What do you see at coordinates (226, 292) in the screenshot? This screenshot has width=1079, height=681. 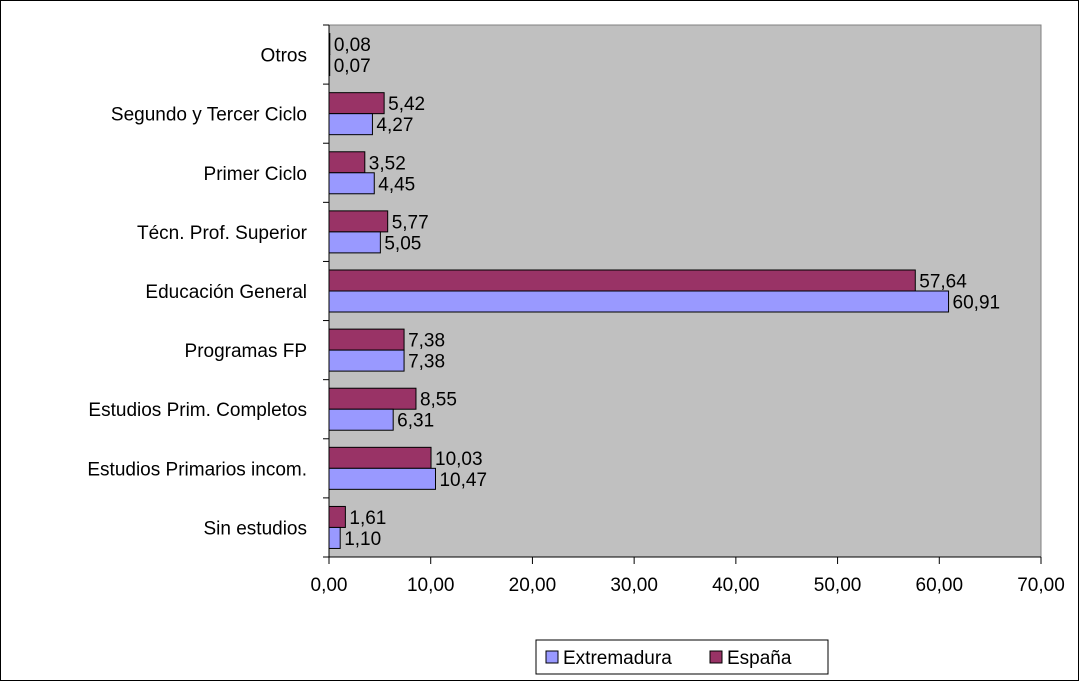 I see `category-label-4: Educación General` at bounding box center [226, 292].